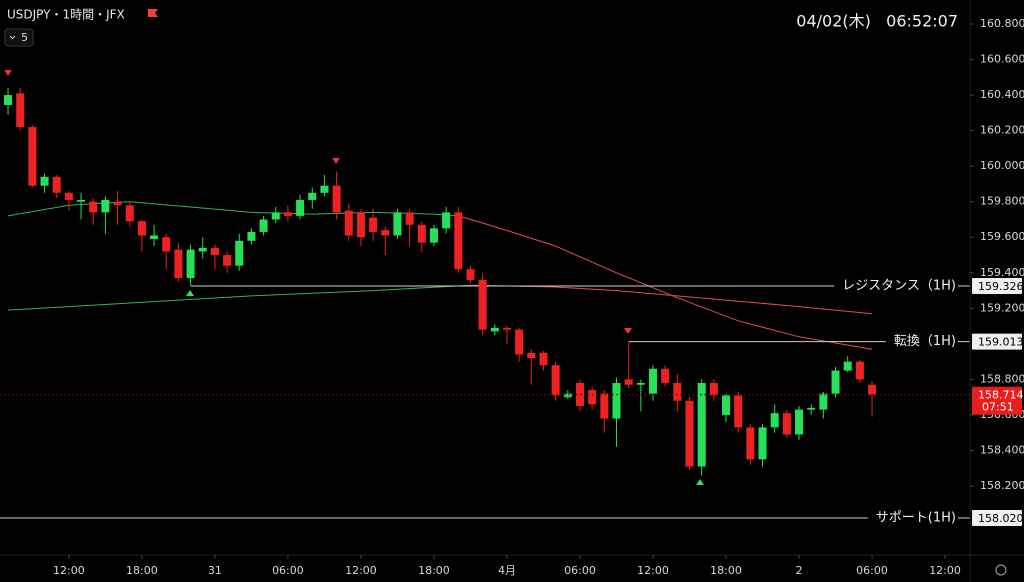 The height and width of the screenshot is (582, 1024). I want to click on flag-icon, so click(153, 13).